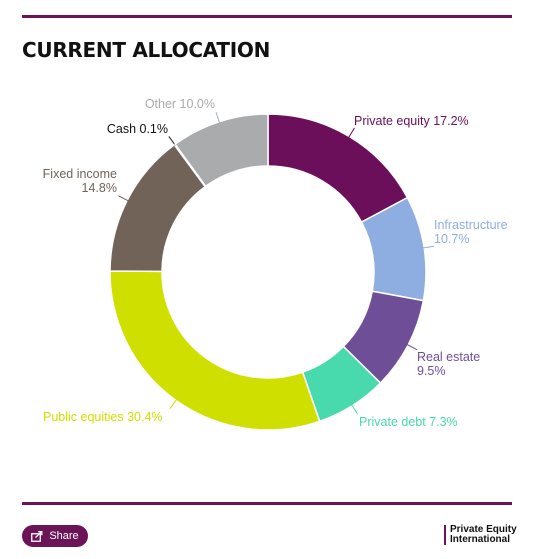 The width and height of the screenshot is (534, 559). Describe the element at coordinates (124, 198) in the screenshot. I see `leader-fixed-income` at that location.